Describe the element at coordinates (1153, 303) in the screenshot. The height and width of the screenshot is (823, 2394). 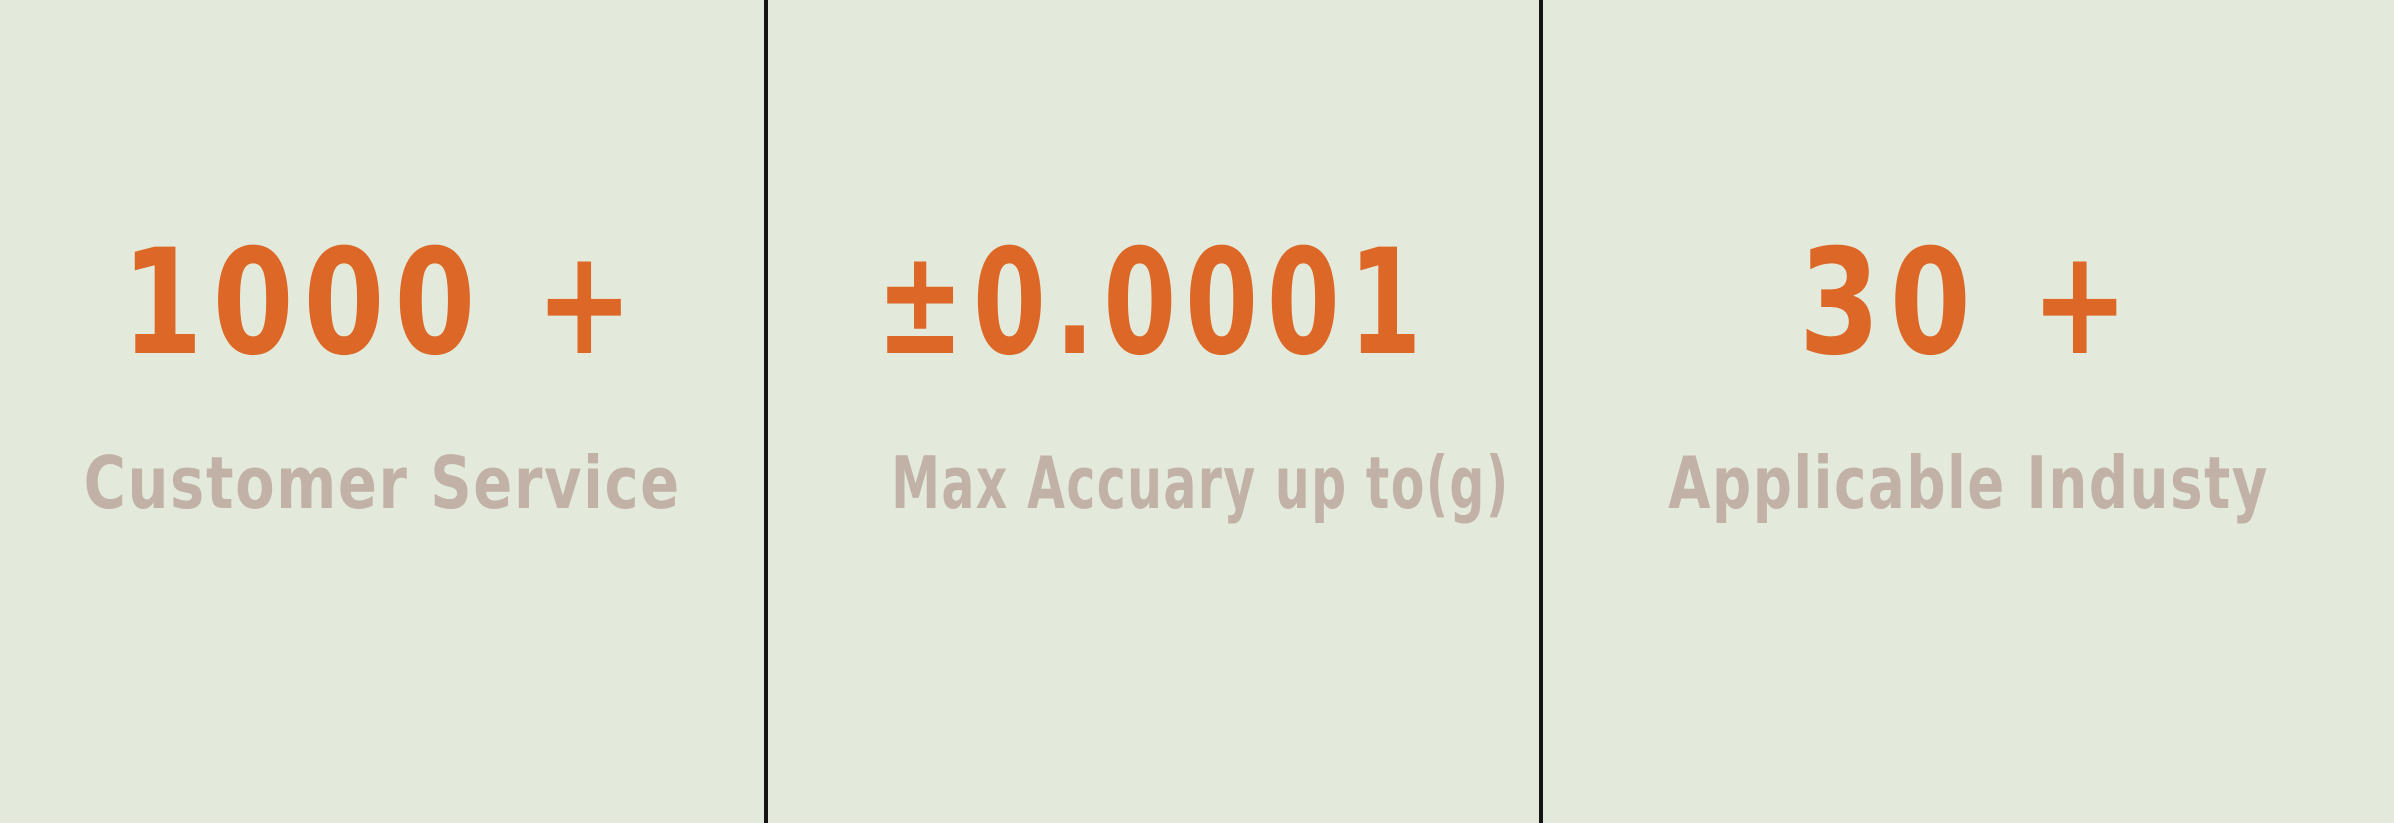
I see `stat-value: ±0.0001` at that location.